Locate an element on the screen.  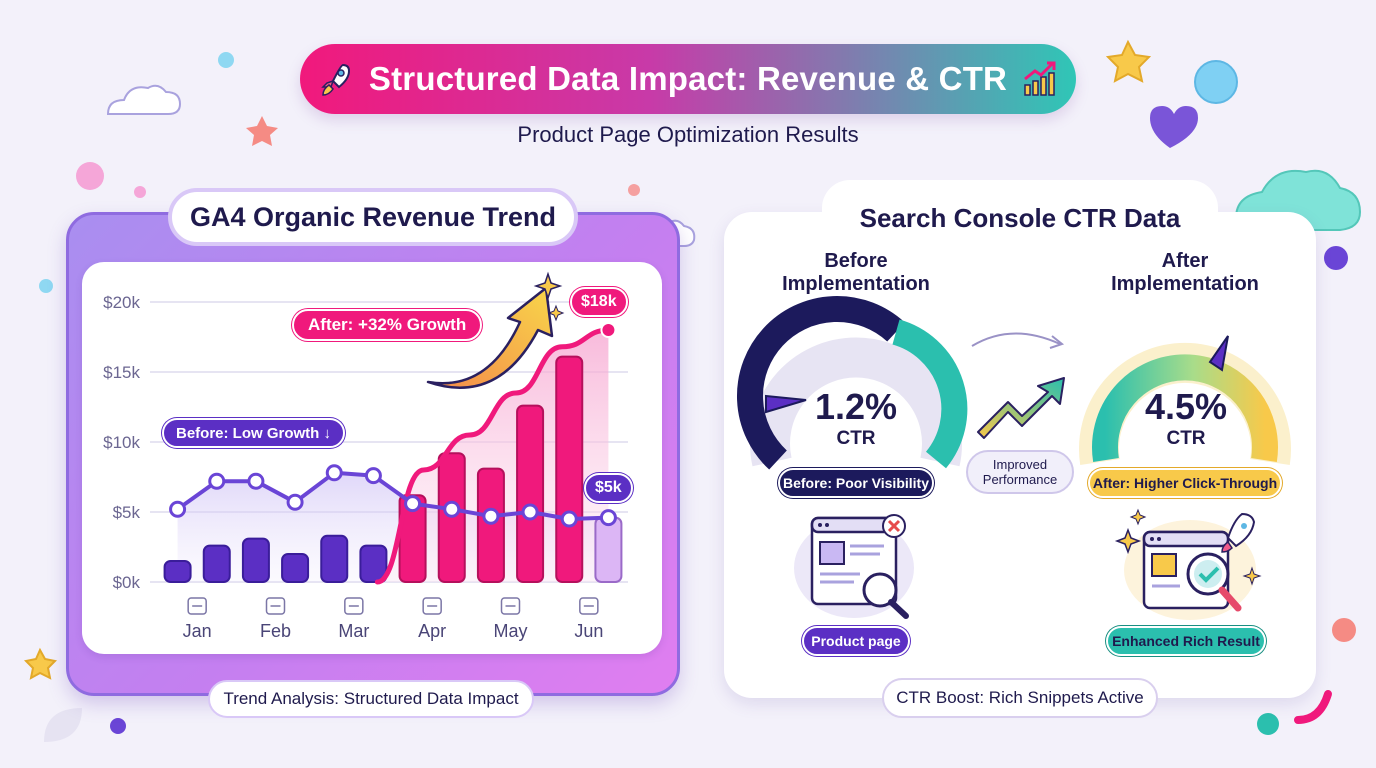
before-ctr-unit: CTR is located at coordinates (856, 438).